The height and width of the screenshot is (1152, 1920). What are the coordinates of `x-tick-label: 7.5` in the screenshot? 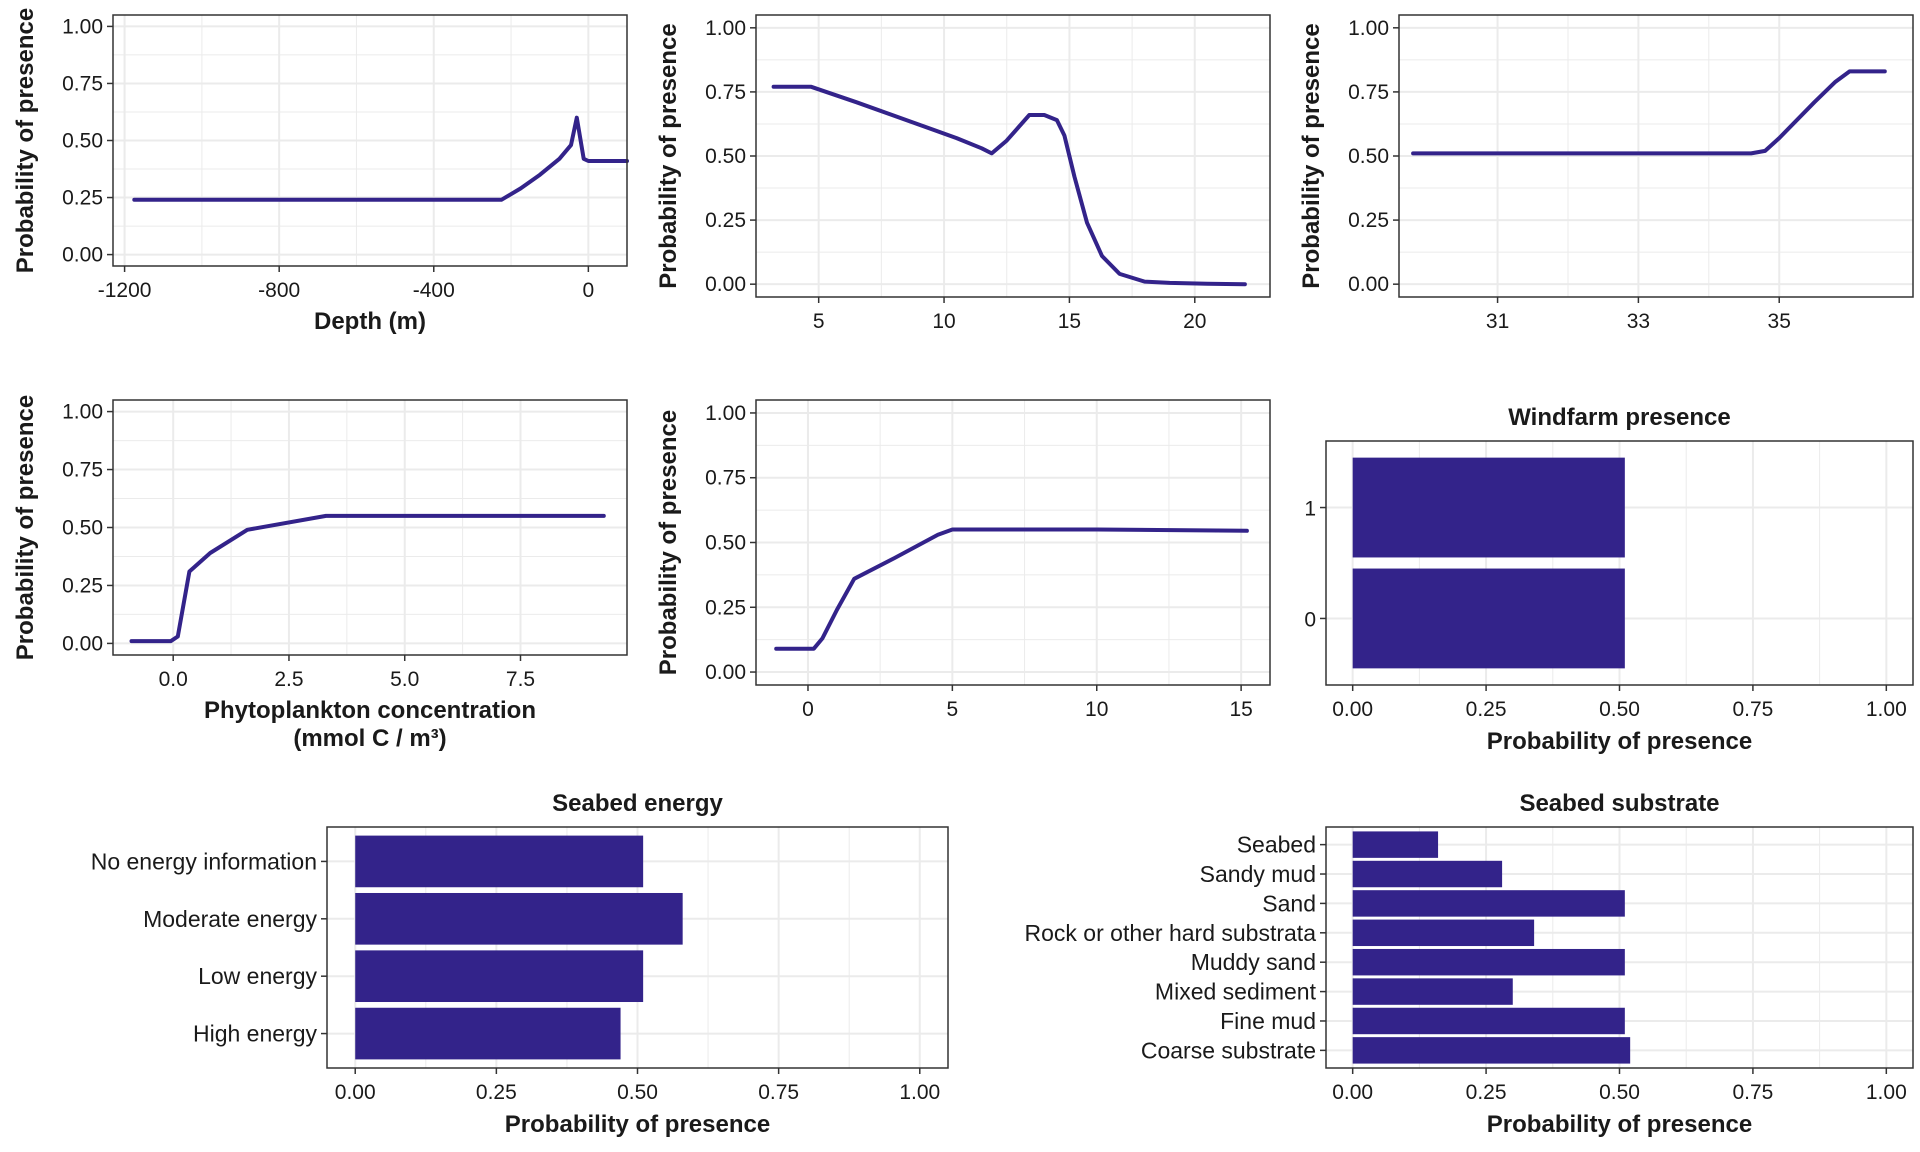 It's located at (520, 679).